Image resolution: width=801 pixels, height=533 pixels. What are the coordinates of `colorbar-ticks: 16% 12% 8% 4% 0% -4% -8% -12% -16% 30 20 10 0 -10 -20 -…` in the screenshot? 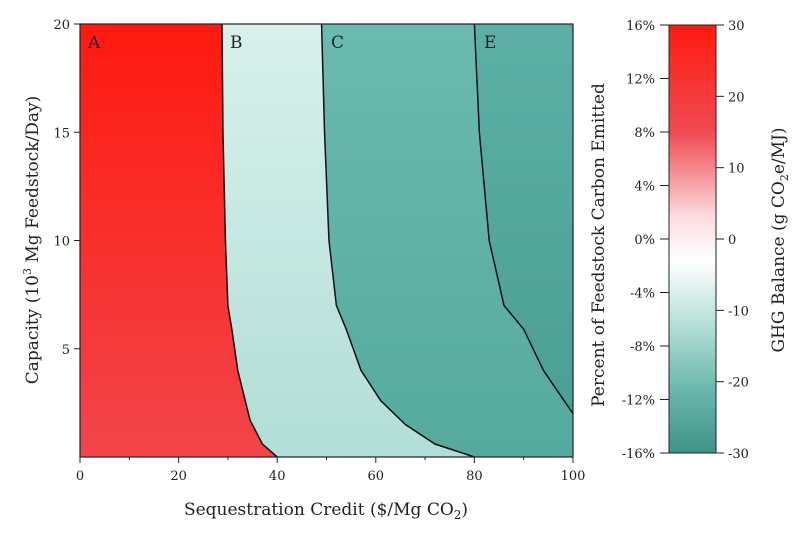 It's located at (685, 240).